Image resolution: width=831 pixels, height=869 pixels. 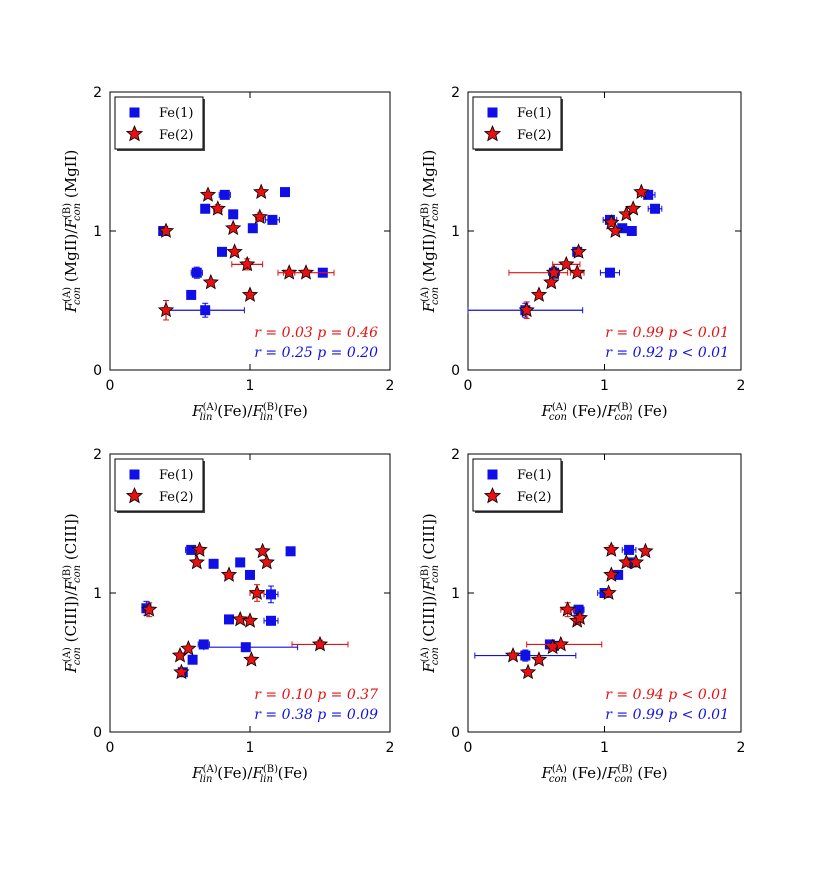 What do you see at coordinates (667, 695) in the screenshot?
I see `stat-annotation: r = 0.94 p < 0.01` at bounding box center [667, 695].